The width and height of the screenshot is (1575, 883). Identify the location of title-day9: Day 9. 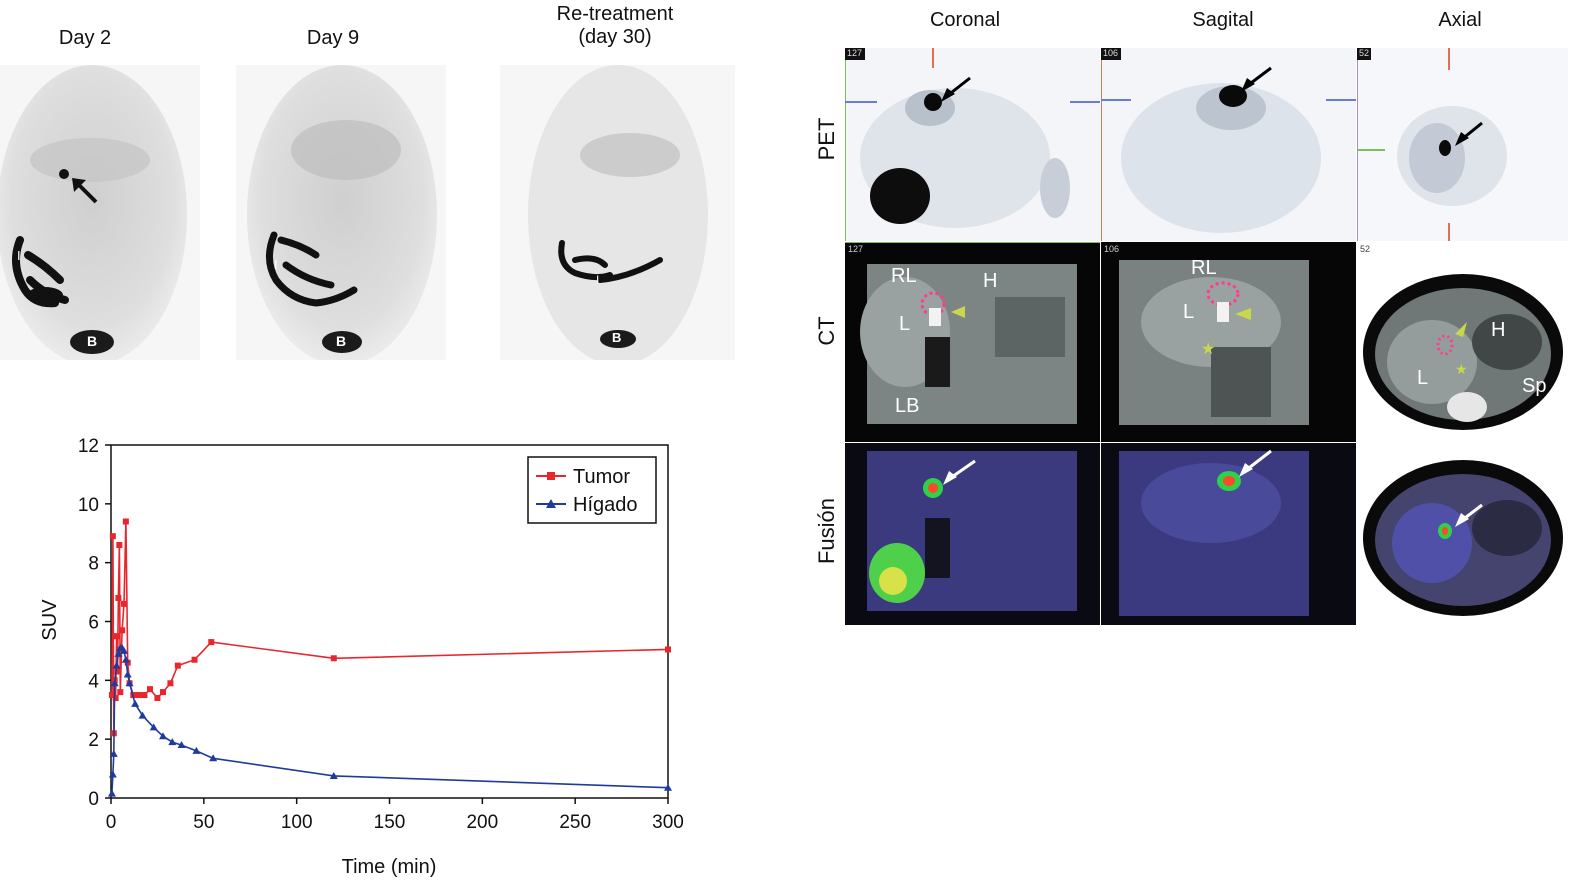
(333, 38).